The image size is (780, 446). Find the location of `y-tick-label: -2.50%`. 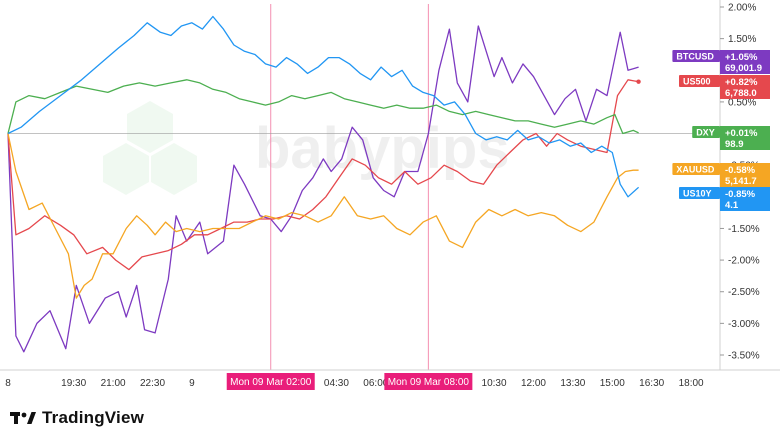

y-tick-label: -2.50% is located at coordinates (744, 292).